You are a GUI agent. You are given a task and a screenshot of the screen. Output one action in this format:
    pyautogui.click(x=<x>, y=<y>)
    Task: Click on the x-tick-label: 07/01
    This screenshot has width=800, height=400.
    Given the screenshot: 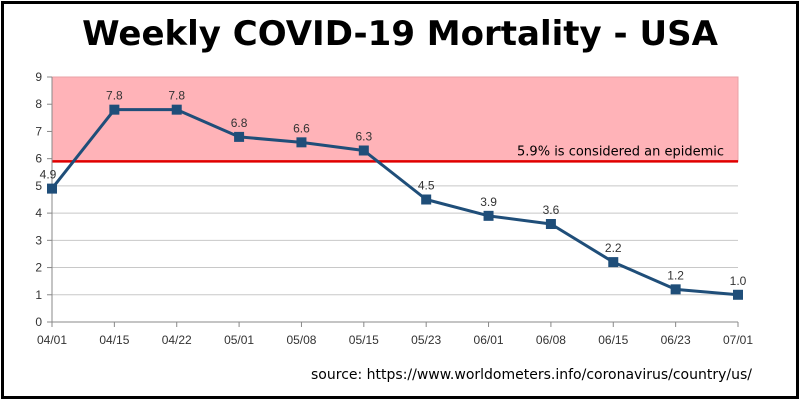 What is the action you would take?
    pyautogui.click(x=738, y=340)
    